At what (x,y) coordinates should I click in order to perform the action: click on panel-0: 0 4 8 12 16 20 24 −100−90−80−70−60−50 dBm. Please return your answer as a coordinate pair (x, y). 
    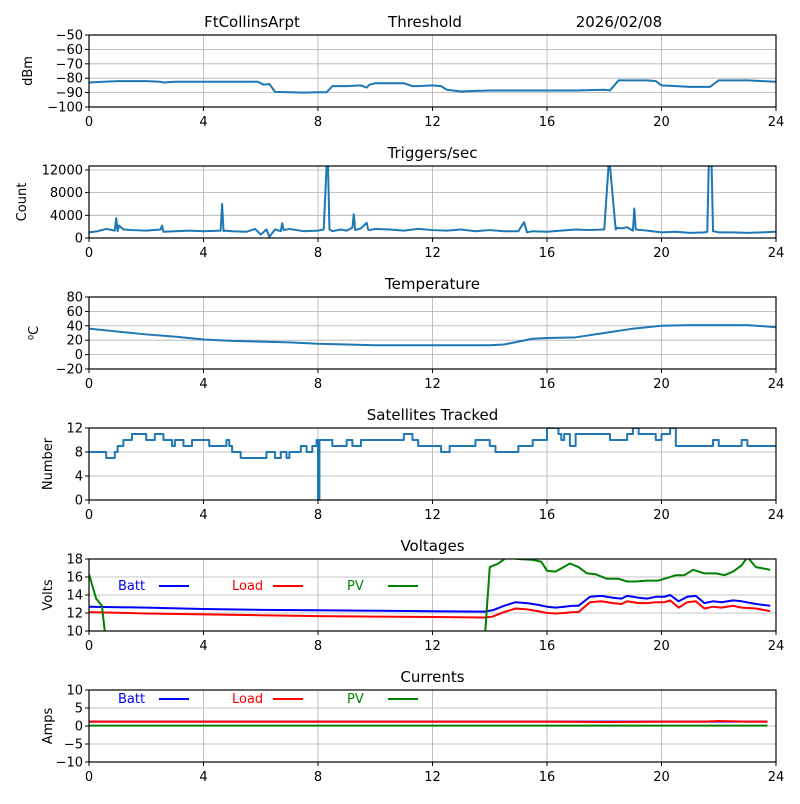
    Looking at the image, I should click on (402, 80).